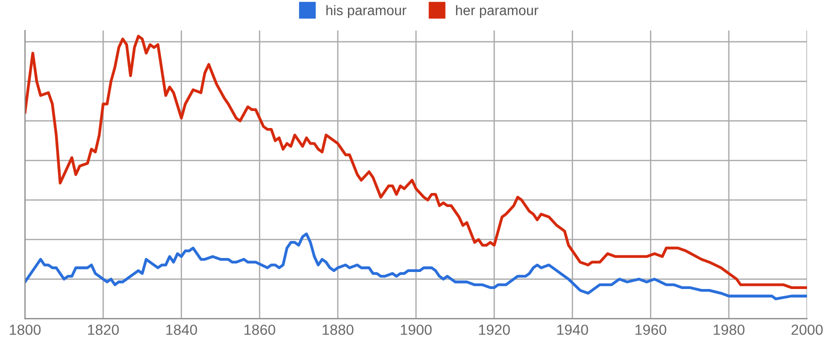 The image size is (832, 339). What do you see at coordinates (572, 329) in the screenshot?
I see `x-tick-label: 1940` at bounding box center [572, 329].